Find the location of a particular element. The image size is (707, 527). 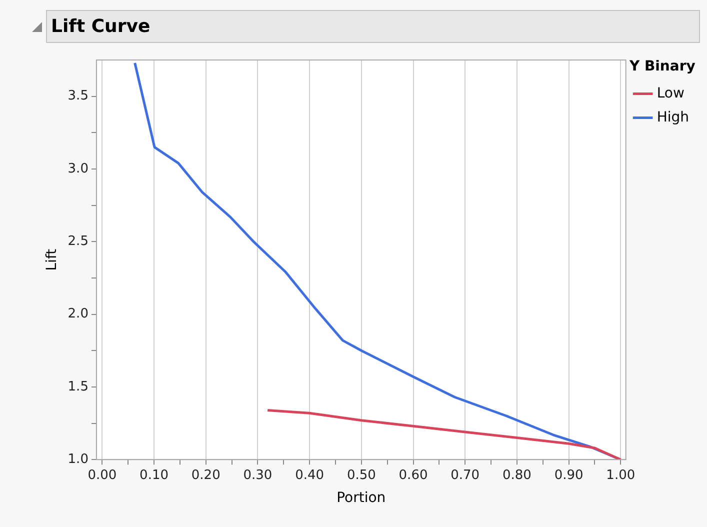

x-tick-label: 0.20 is located at coordinates (205, 475).